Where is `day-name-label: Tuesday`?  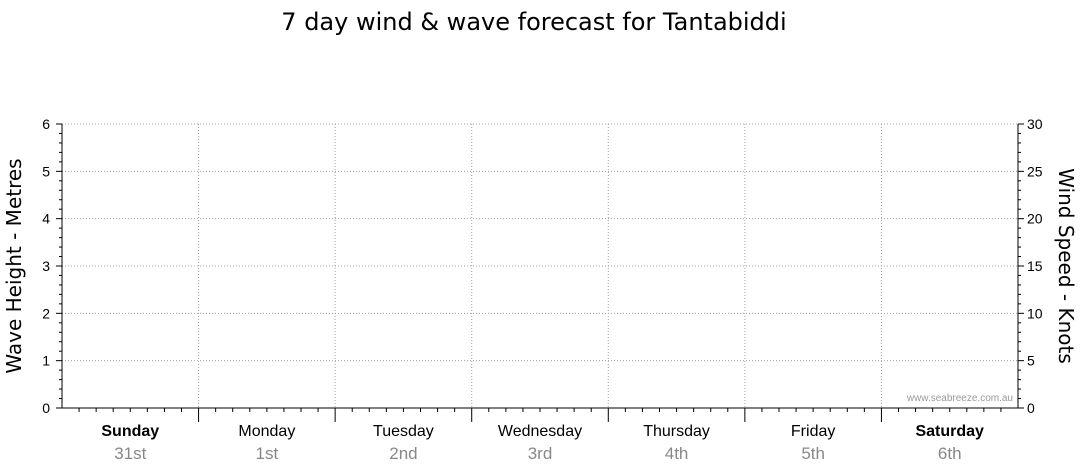 day-name-label: Tuesday is located at coordinates (403, 431).